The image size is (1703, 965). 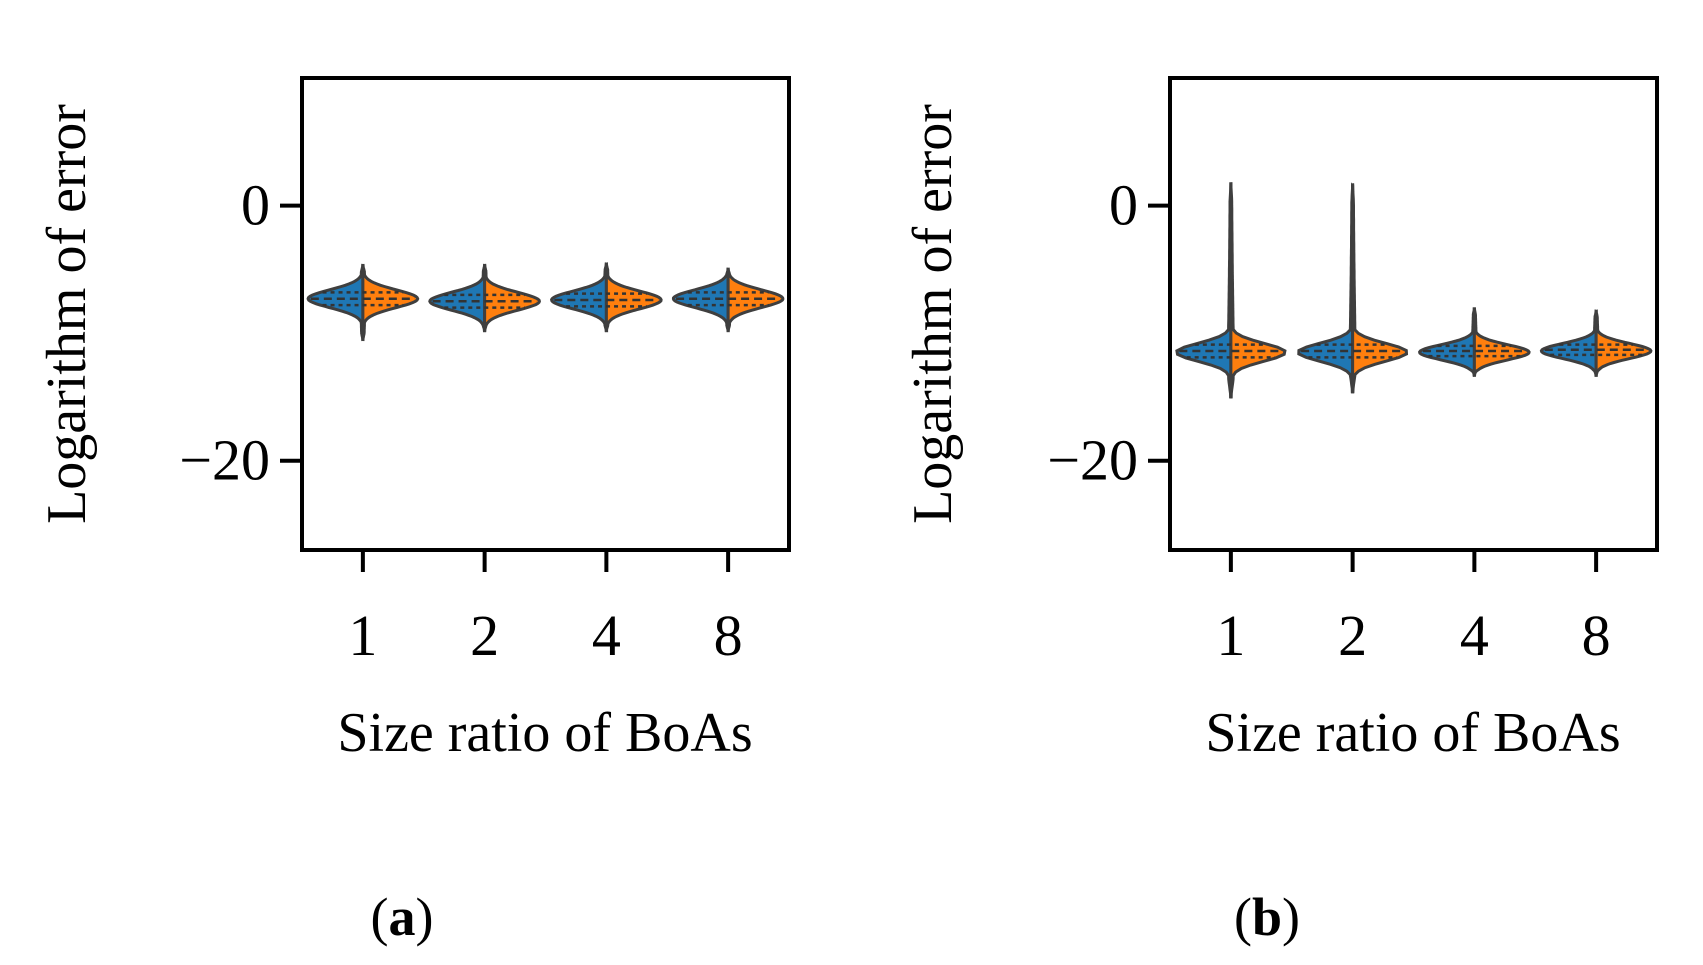 I want to click on y-tick-label-a-1: −20, so click(x=224, y=460).